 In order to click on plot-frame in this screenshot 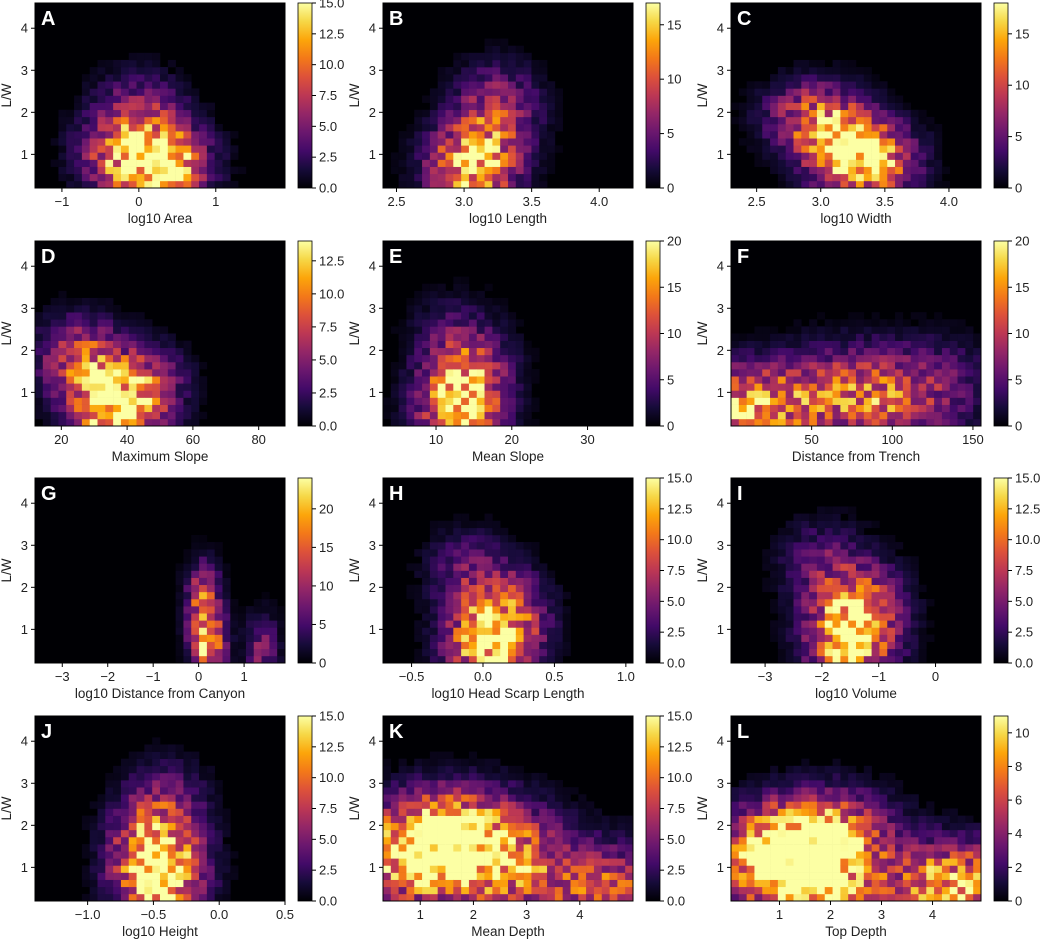, I will do `click(160, 333)`.